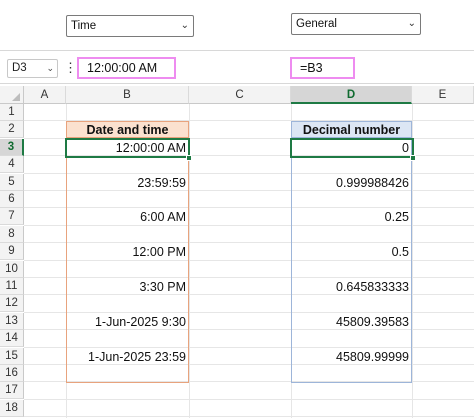  I want to click on column-header-d: D, so click(351, 95).